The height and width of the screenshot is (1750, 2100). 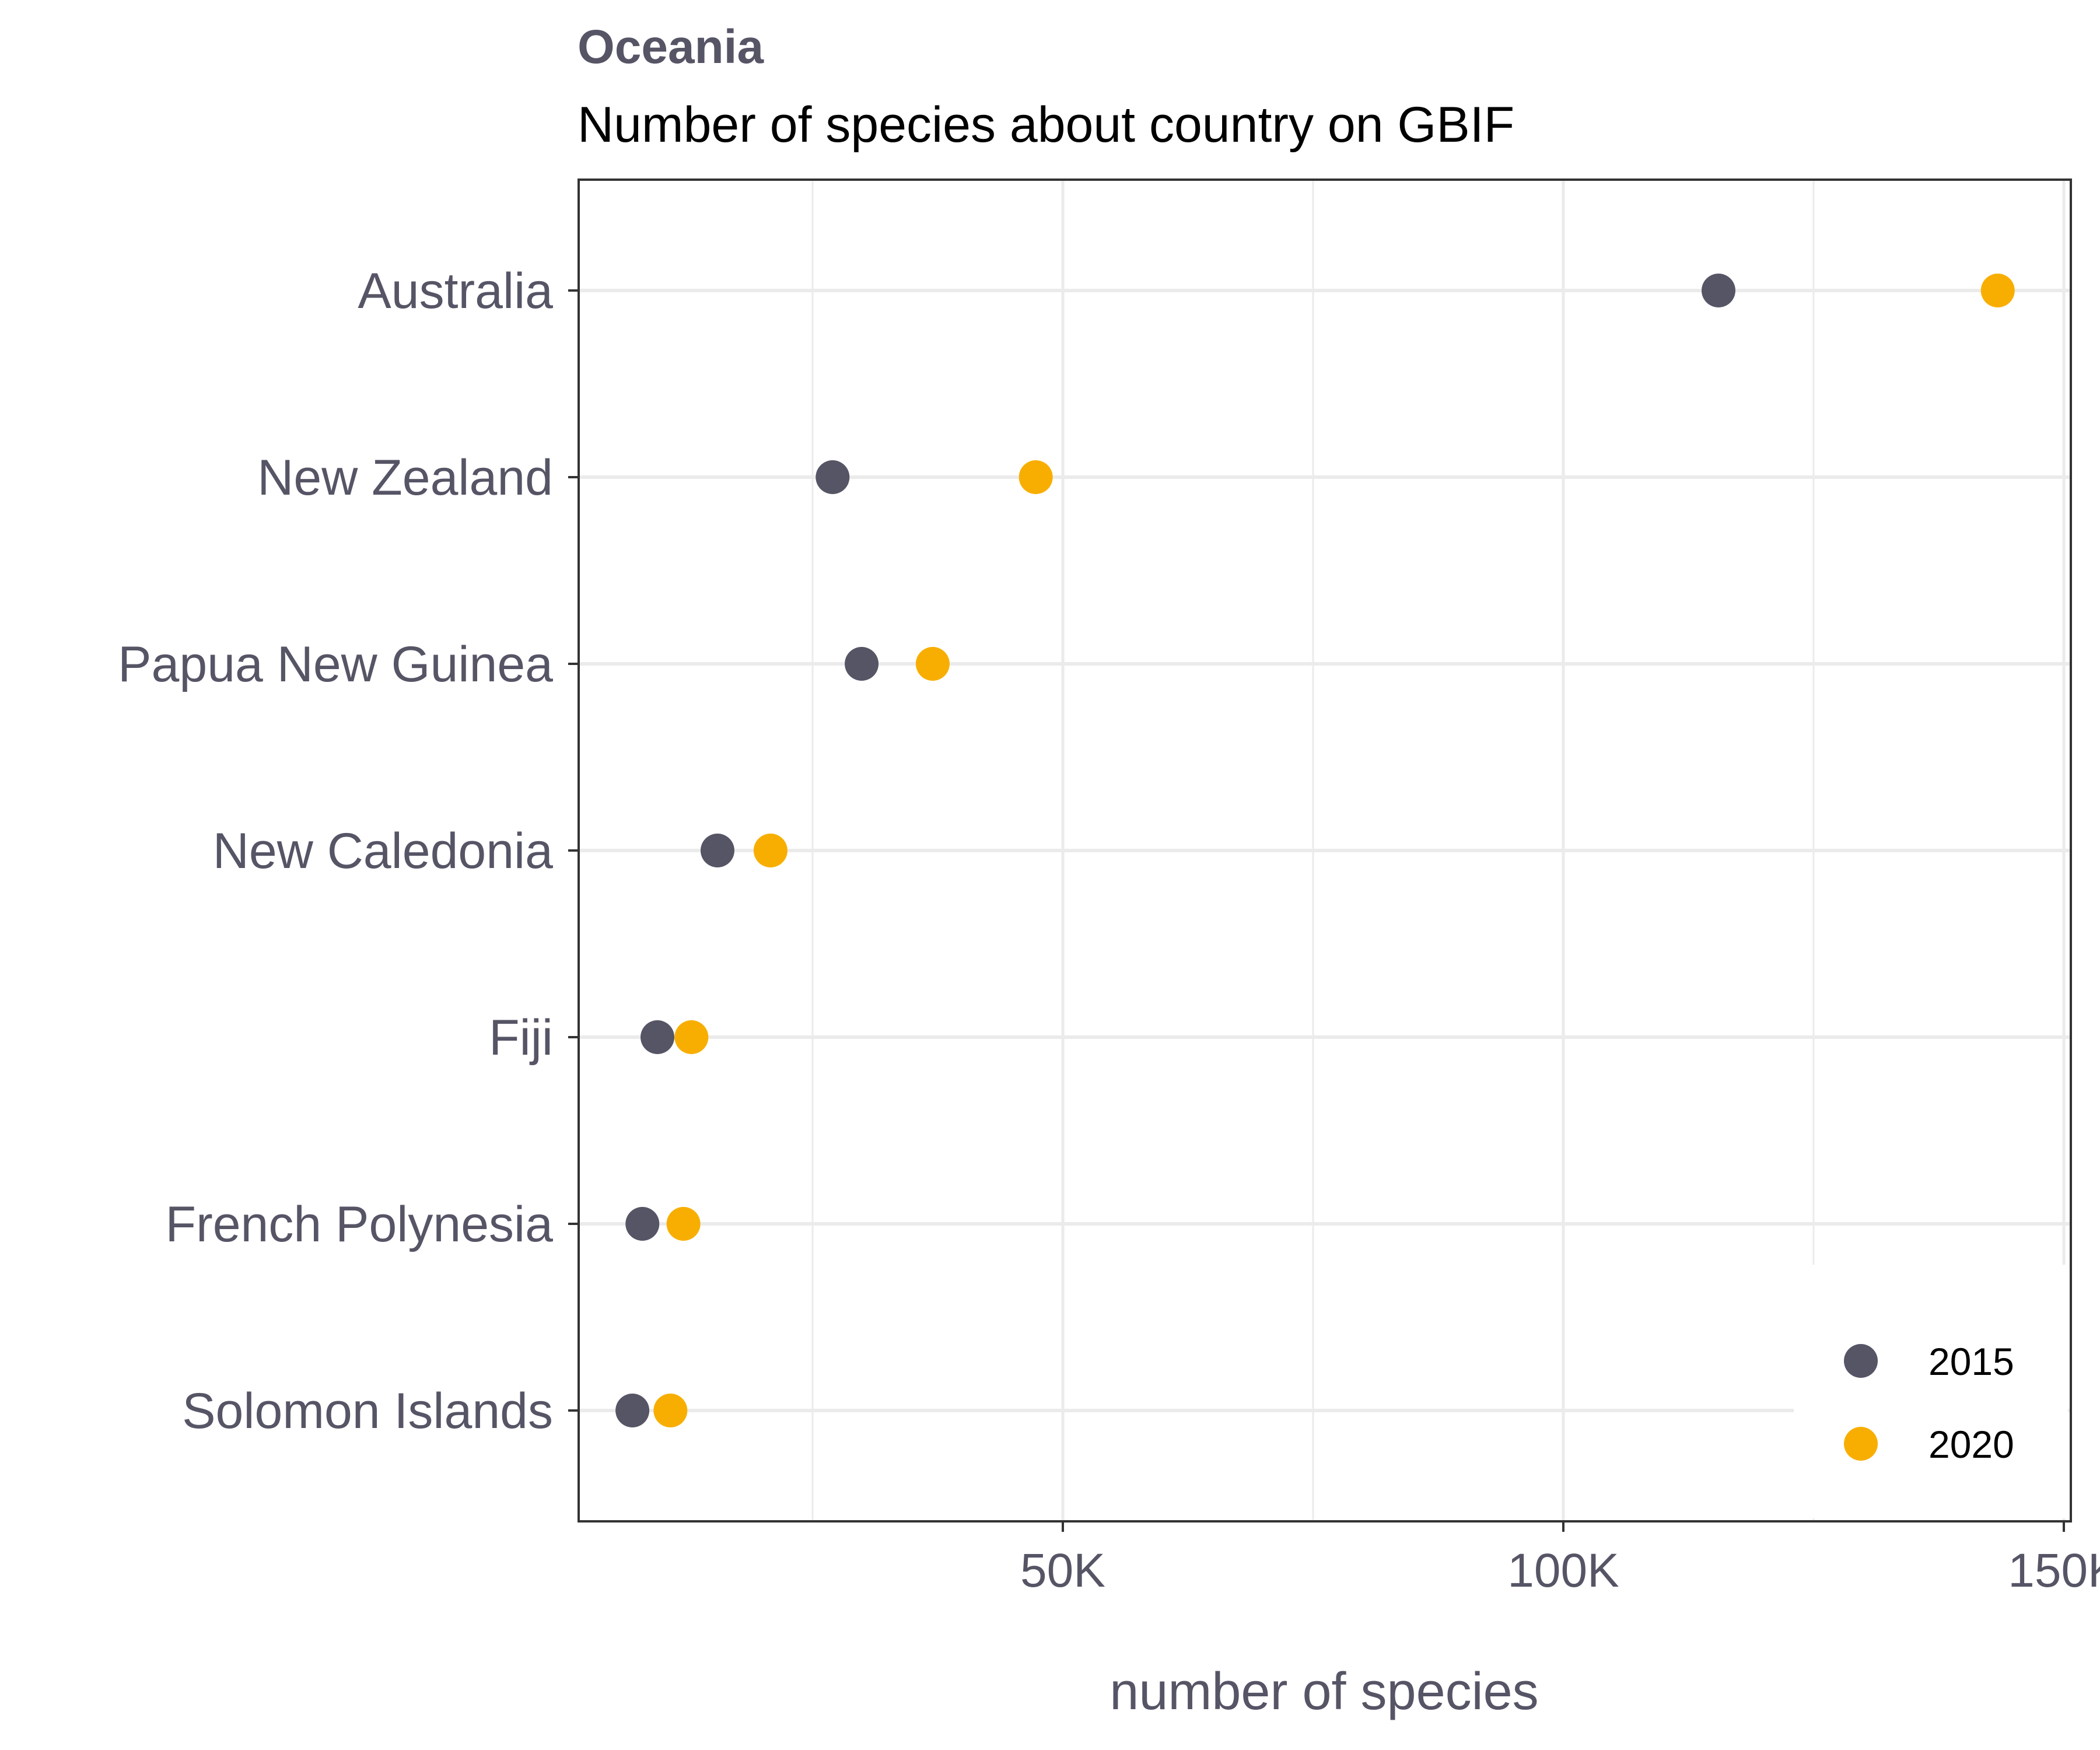 What do you see at coordinates (671, 47) in the screenshot?
I see `chart-title: Oceania` at bounding box center [671, 47].